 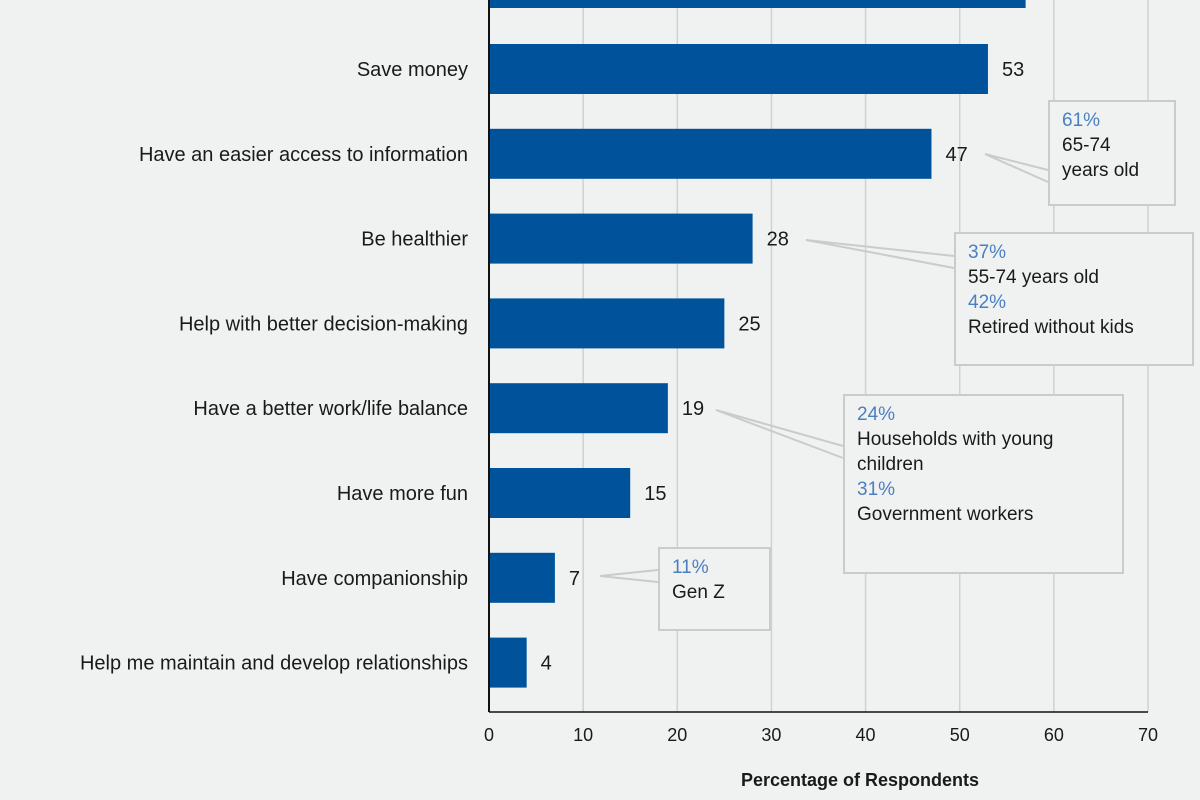 What do you see at coordinates (880, 254) in the screenshot?
I see `callout-leader-healthier` at bounding box center [880, 254].